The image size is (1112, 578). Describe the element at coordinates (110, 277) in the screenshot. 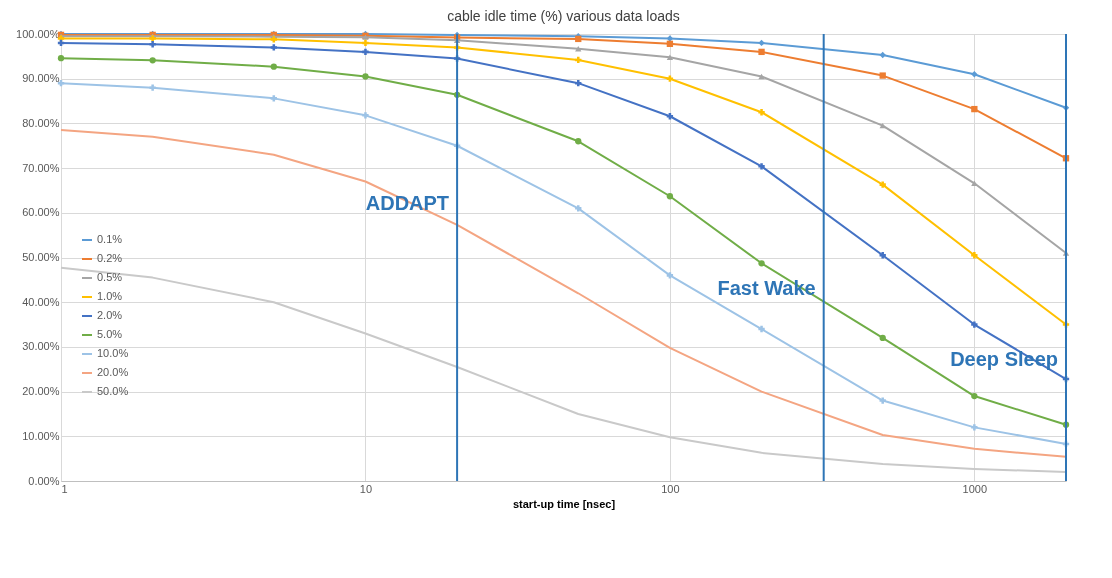

I see `legend-label: 0.5%` at that location.